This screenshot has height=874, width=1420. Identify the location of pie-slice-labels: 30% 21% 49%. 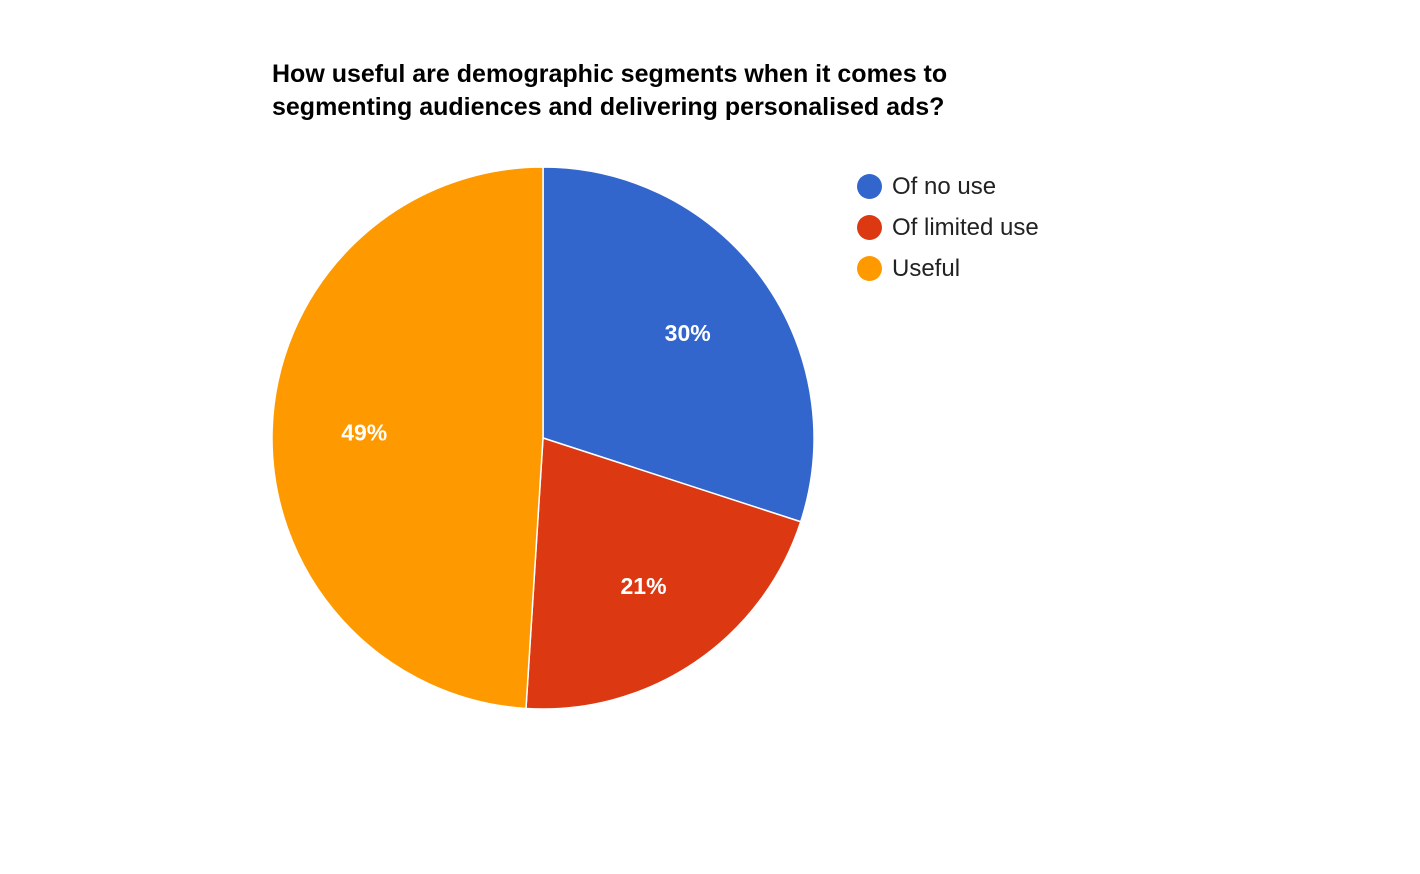
(526, 459).